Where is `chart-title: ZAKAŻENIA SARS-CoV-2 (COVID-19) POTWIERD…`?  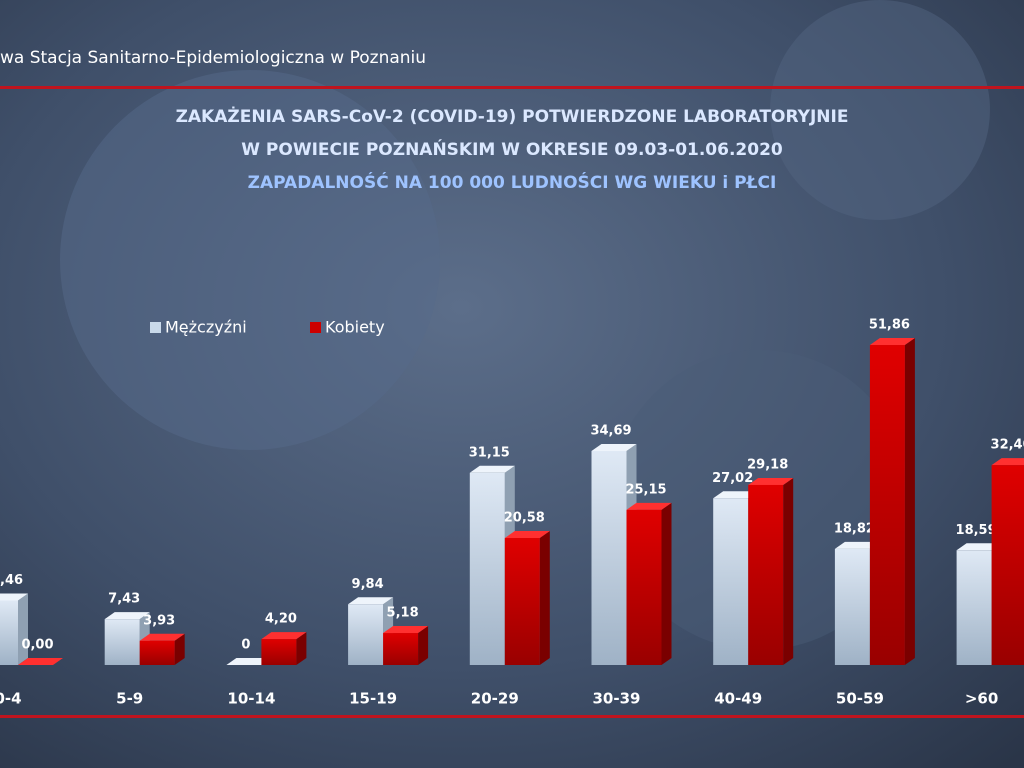 chart-title: ZAKAŻENIA SARS-CoV-2 (COVID-19) POTWIERD… is located at coordinates (512, 116).